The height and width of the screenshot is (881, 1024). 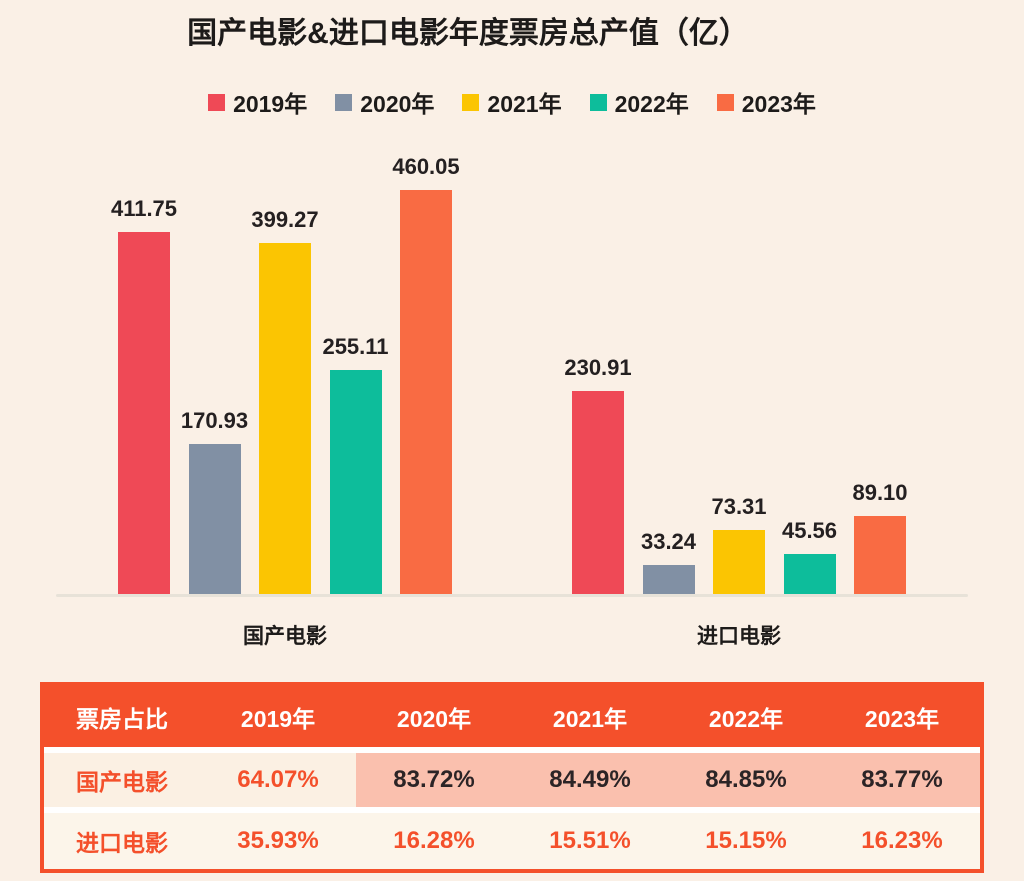 I want to click on bar-2020年-进口电影, so click(x=668, y=579).